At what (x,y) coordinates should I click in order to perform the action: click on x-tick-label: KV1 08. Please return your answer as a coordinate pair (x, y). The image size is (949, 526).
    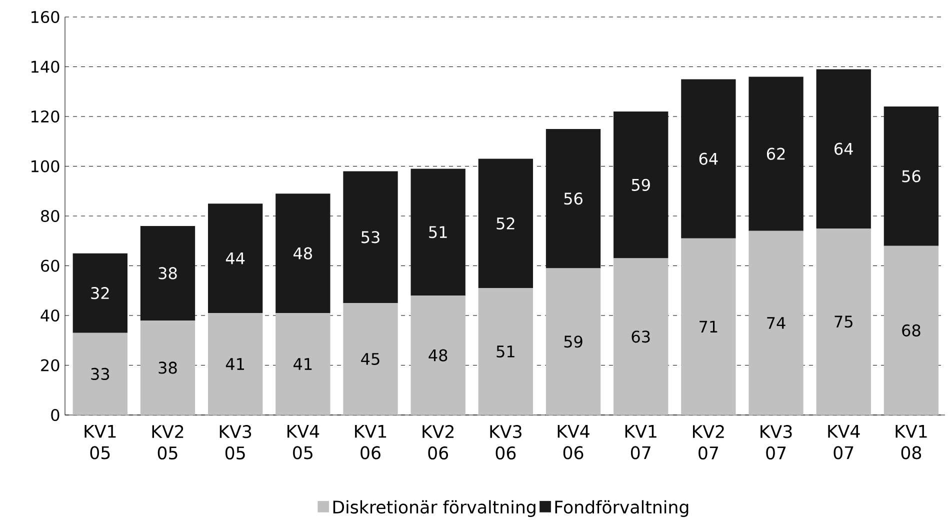
    Looking at the image, I should click on (911, 442).